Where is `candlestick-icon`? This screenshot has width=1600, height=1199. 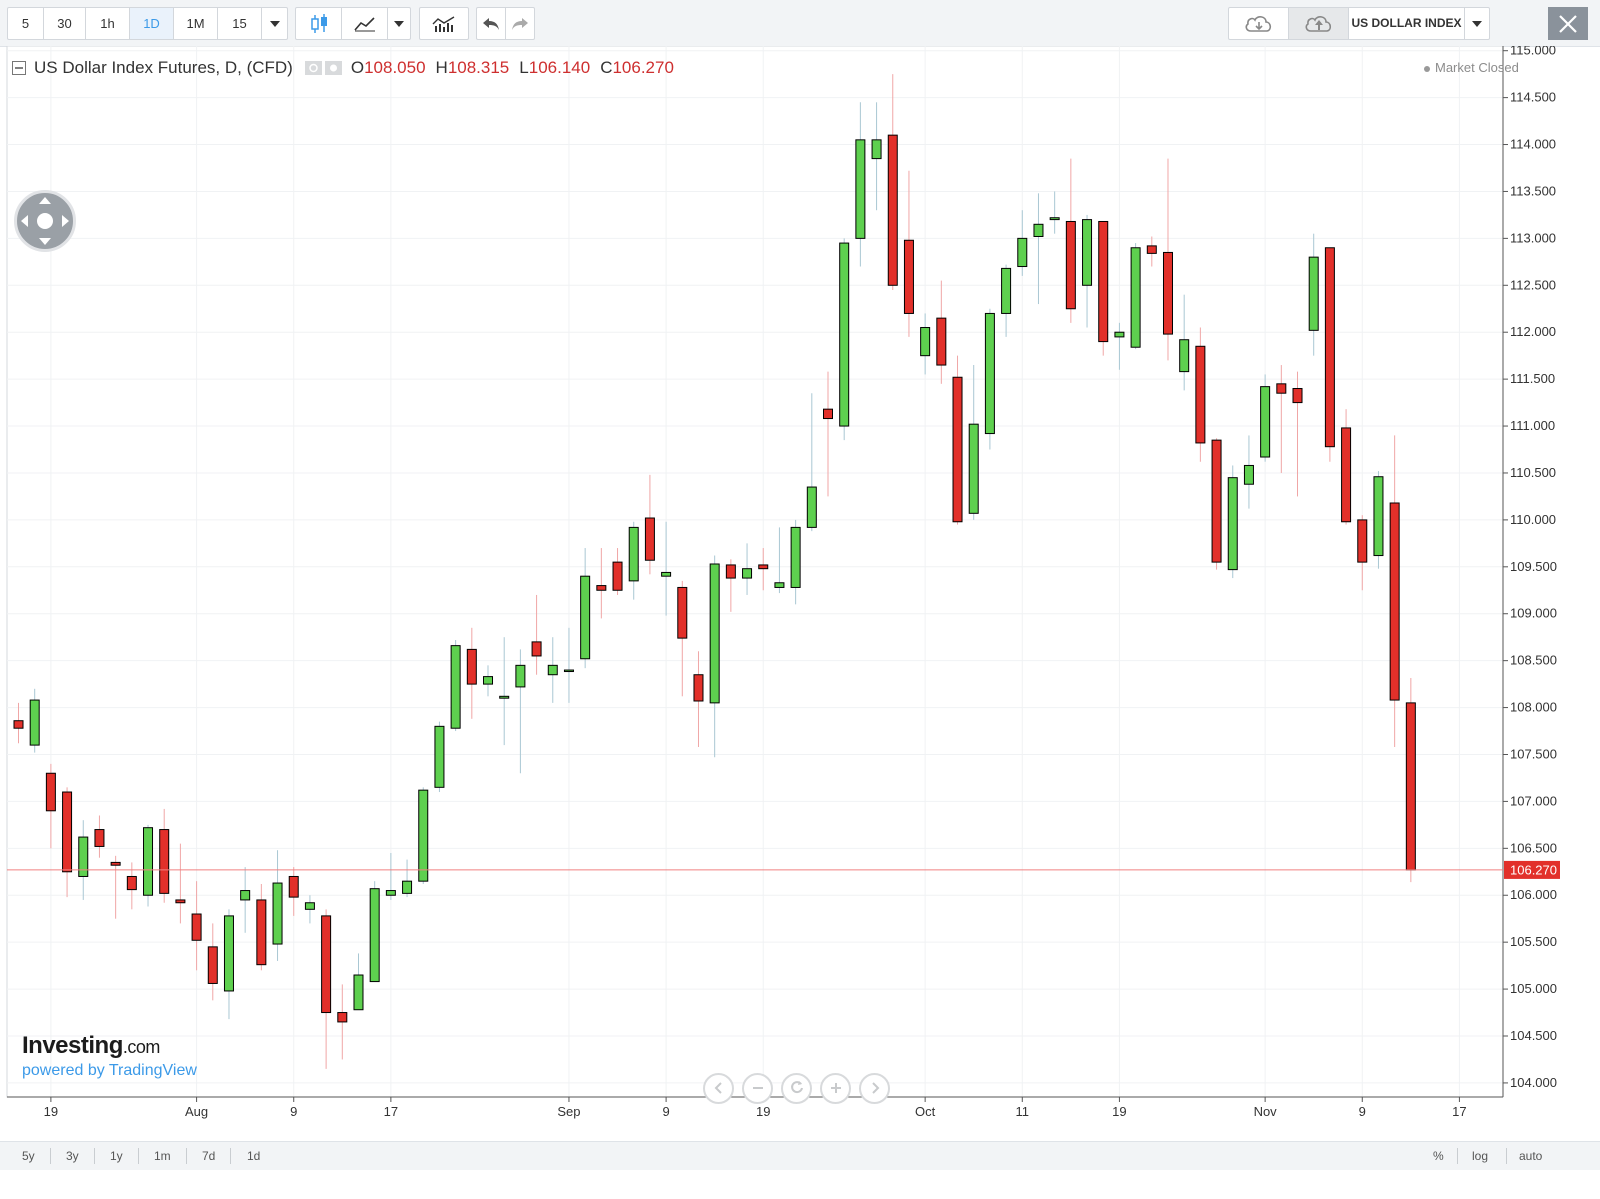
candlestick-icon is located at coordinates (318, 23).